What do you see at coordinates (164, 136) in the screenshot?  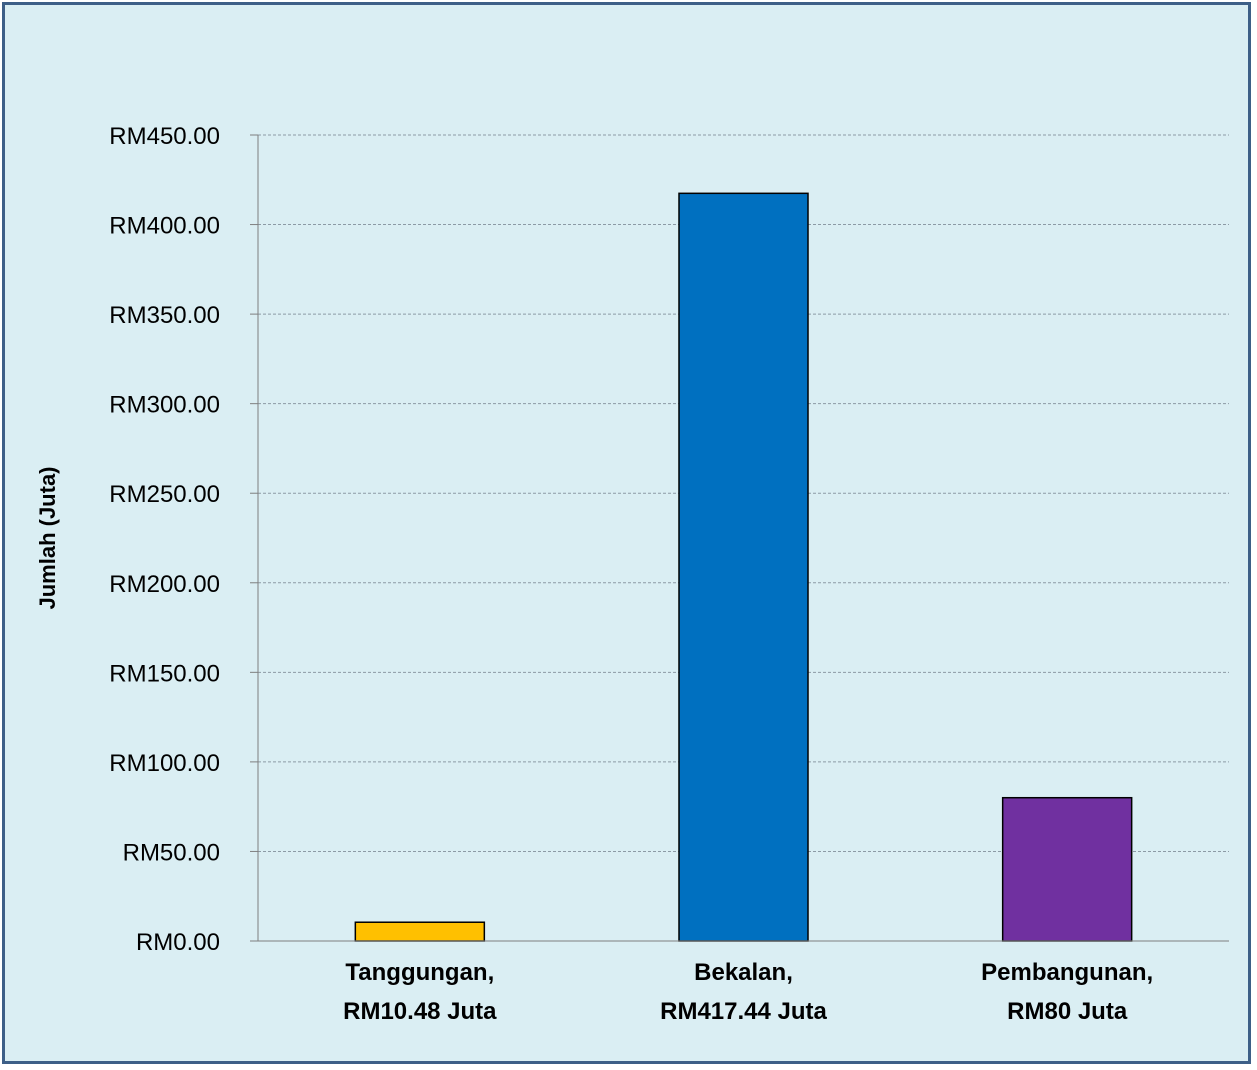 I see `y-tick-label: RM450.00` at bounding box center [164, 136].